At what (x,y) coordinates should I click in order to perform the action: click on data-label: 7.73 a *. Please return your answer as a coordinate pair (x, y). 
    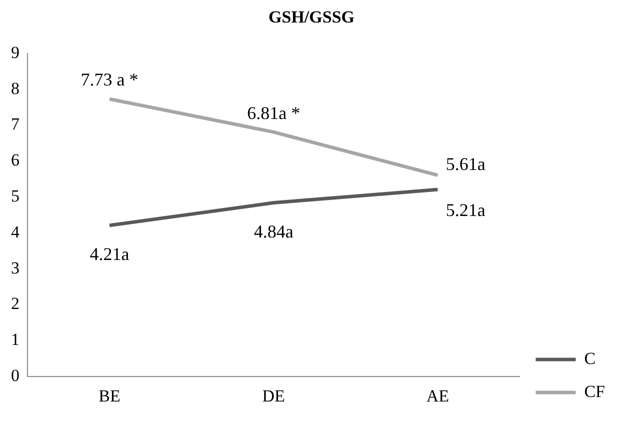
    Looking at the image, I should click on (109, 80).